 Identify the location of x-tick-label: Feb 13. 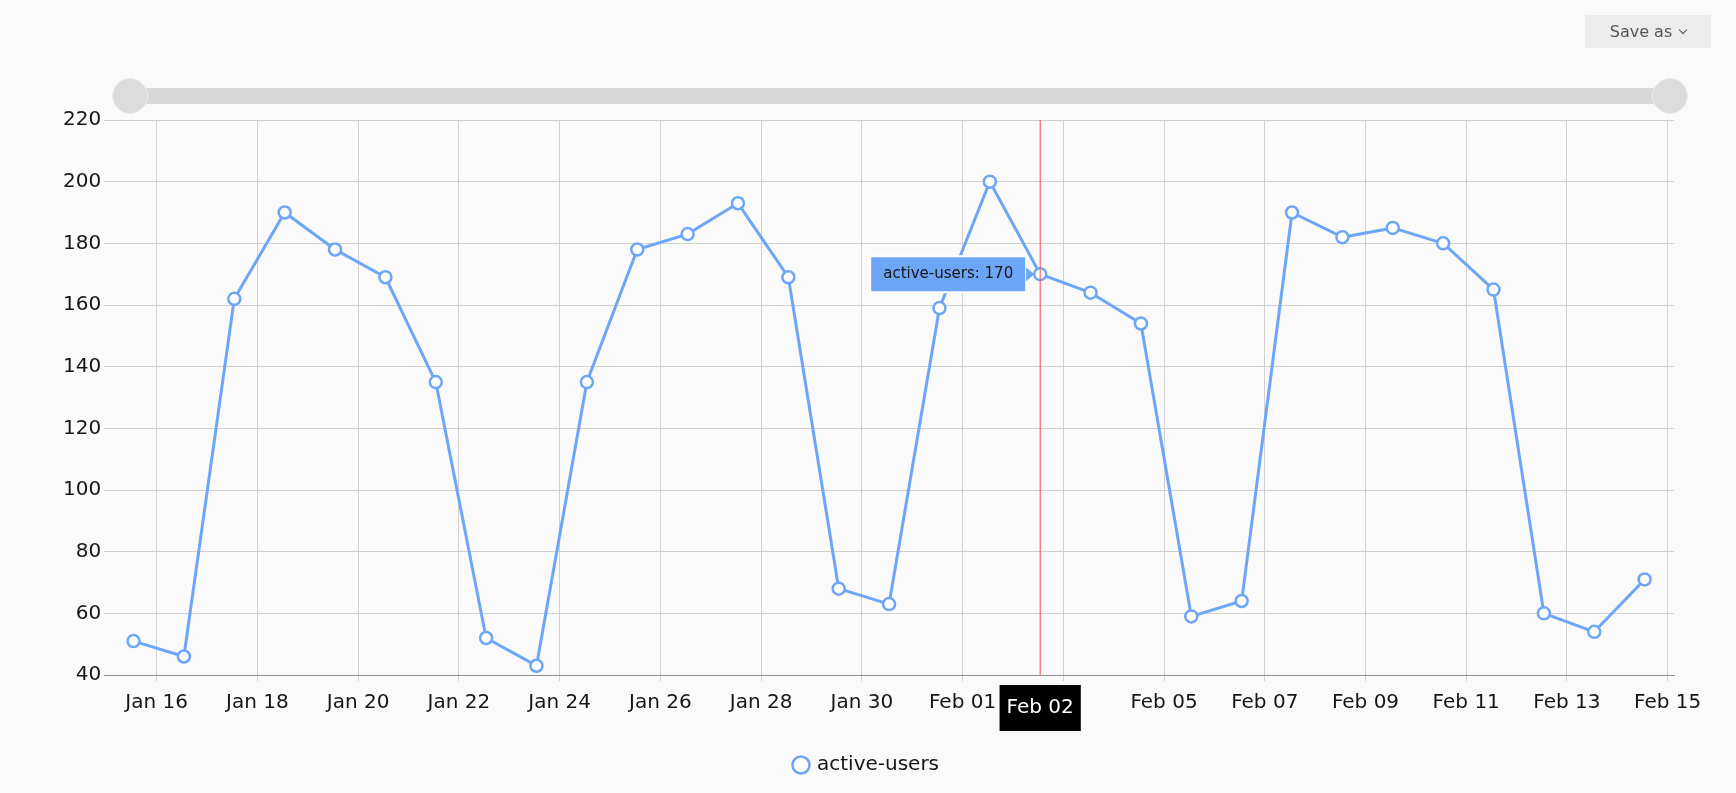
(1567, 701).